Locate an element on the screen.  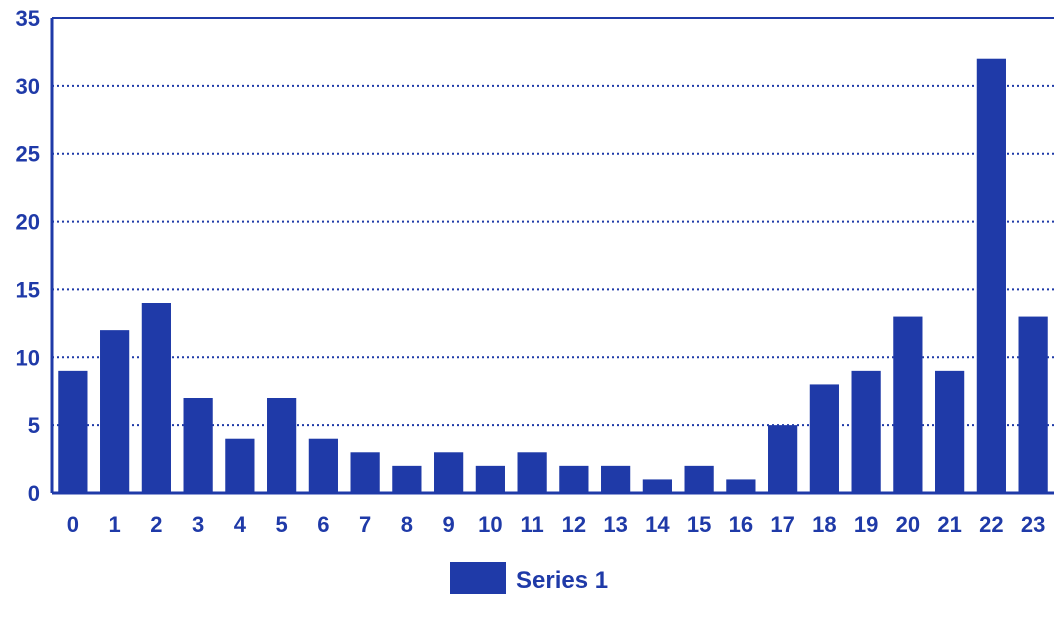
x-tick-label: 13 is located at coordinates (615, 524).